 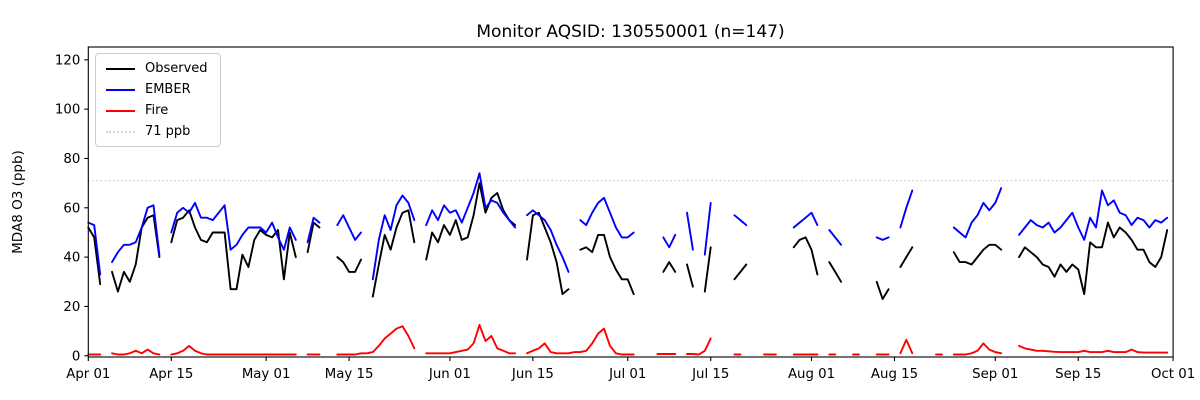 What do you see at coordinates (710, 374) in the screenshot?
I see `x-tick-label: Jul 15` at bounding box center [710, 374].